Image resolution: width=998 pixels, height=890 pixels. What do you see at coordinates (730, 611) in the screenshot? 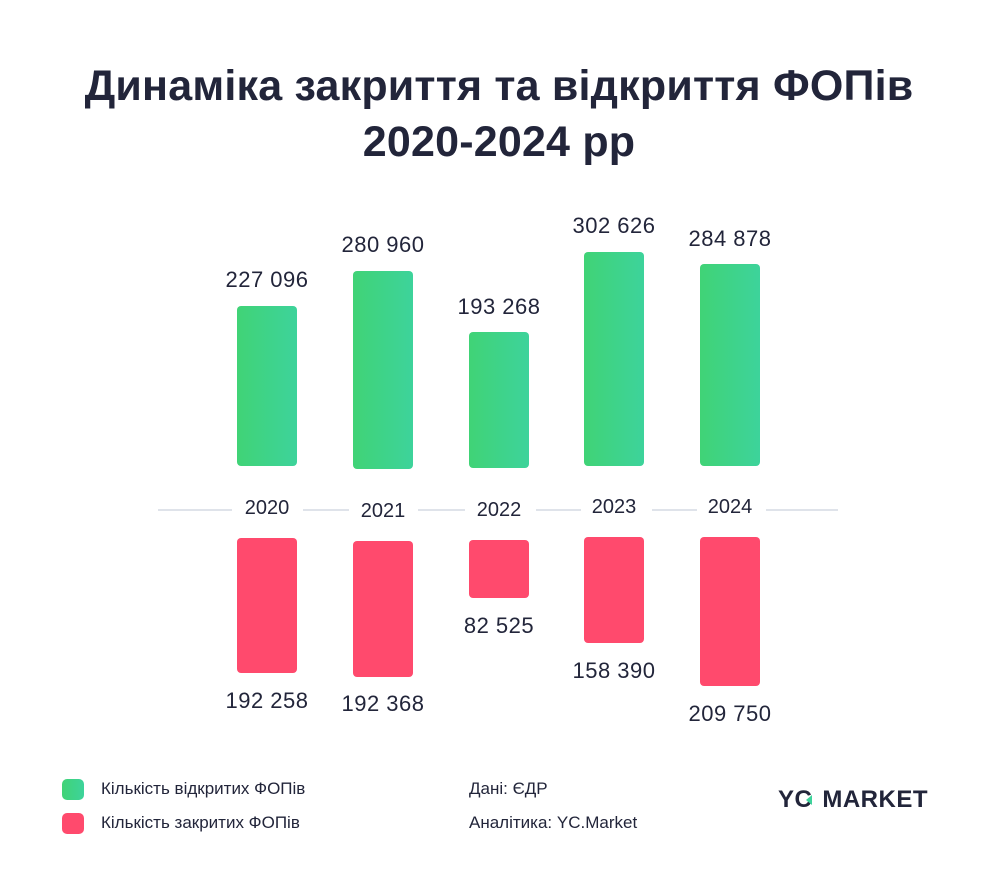
I see `closed-bar-2024` at bounding box center [730, 611].